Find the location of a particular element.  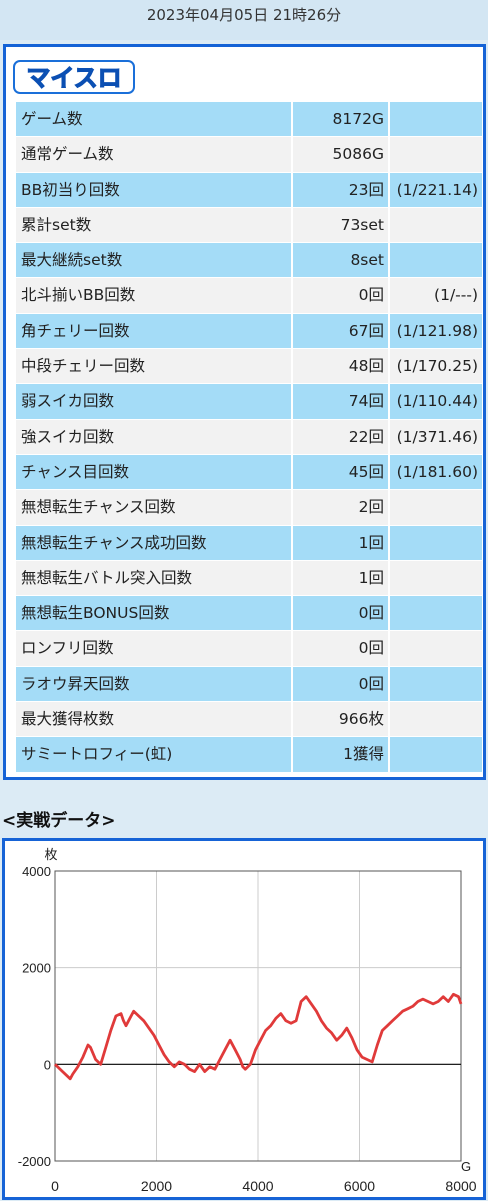

stats-row: 北斗揃いBB回数 0回 (1/---) is located at coordinates (249, 296).